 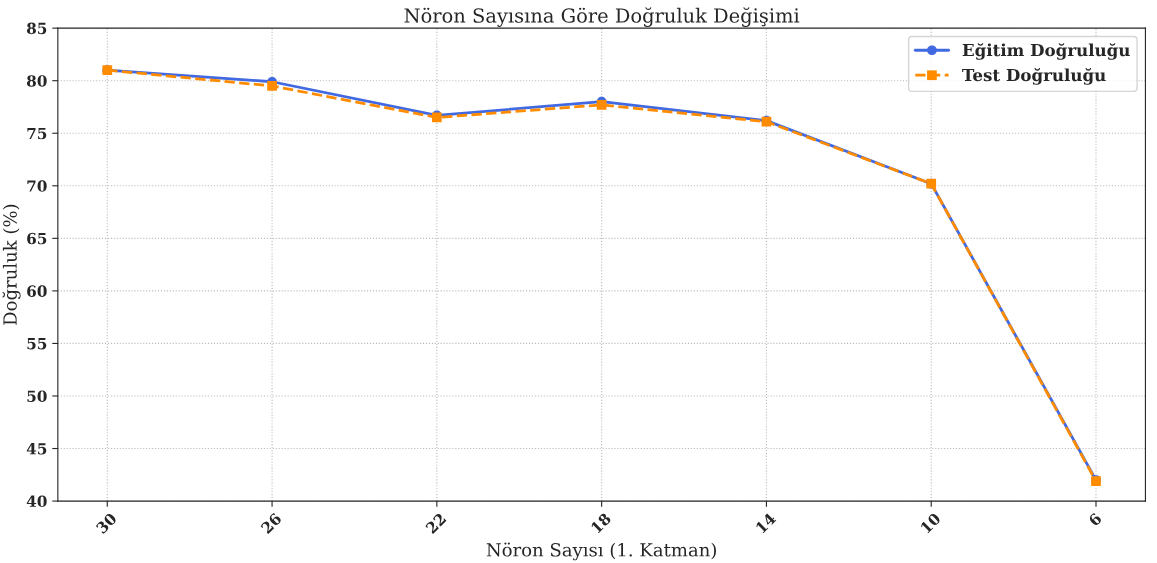 I want to click on y-tick-label: 70, so click(x=37, y=186).